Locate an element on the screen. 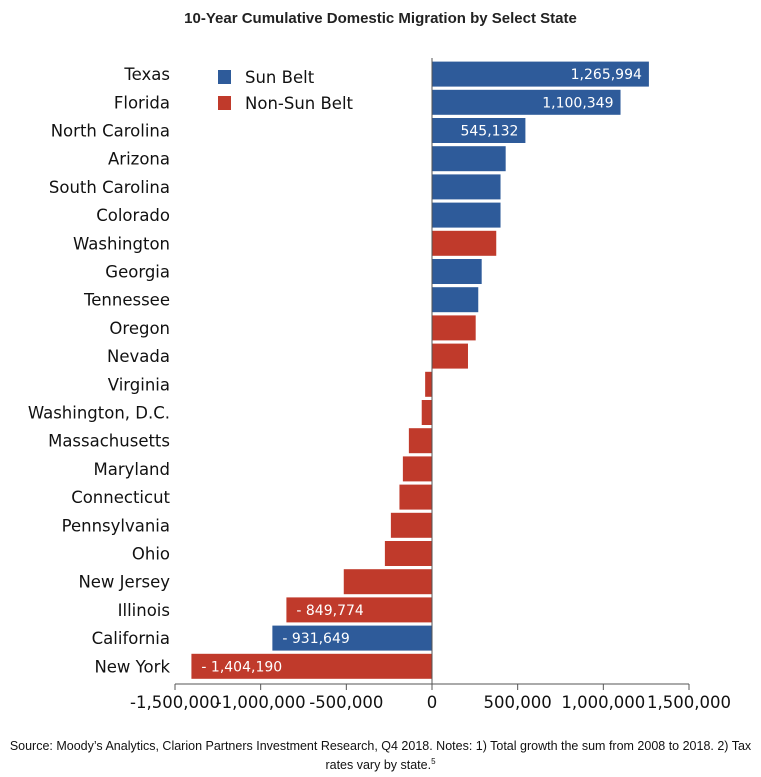 This screenshot has height=777, width=761. legend-label: Non-Sun Belt is located at coordinates (299, 103).